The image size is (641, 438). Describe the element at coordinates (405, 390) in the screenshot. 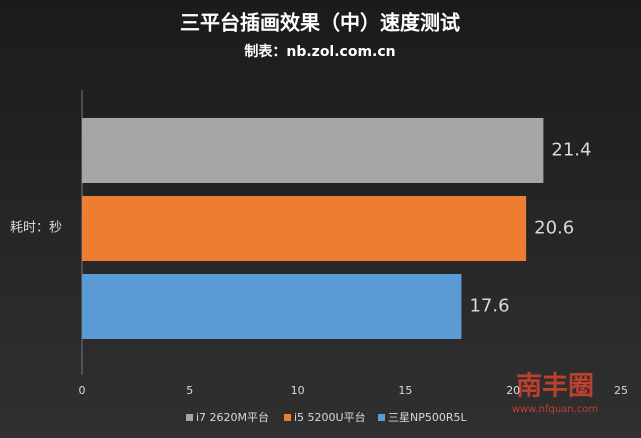

I see `x-tick-label: 15` at that location.